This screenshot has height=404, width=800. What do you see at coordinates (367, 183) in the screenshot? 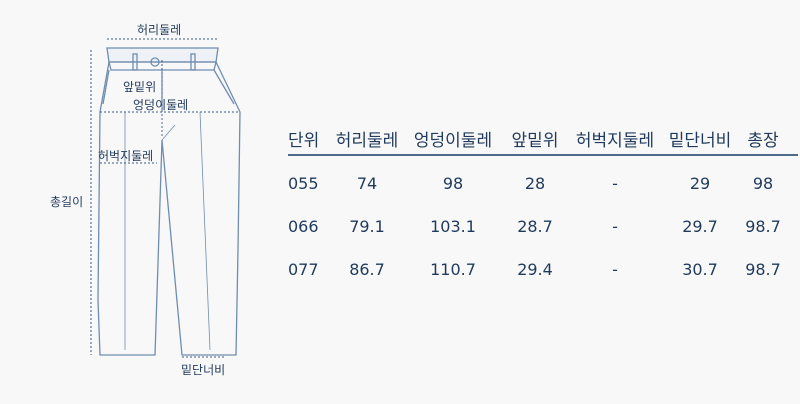
I see `cell: 74` at bounding box center [367, 183].